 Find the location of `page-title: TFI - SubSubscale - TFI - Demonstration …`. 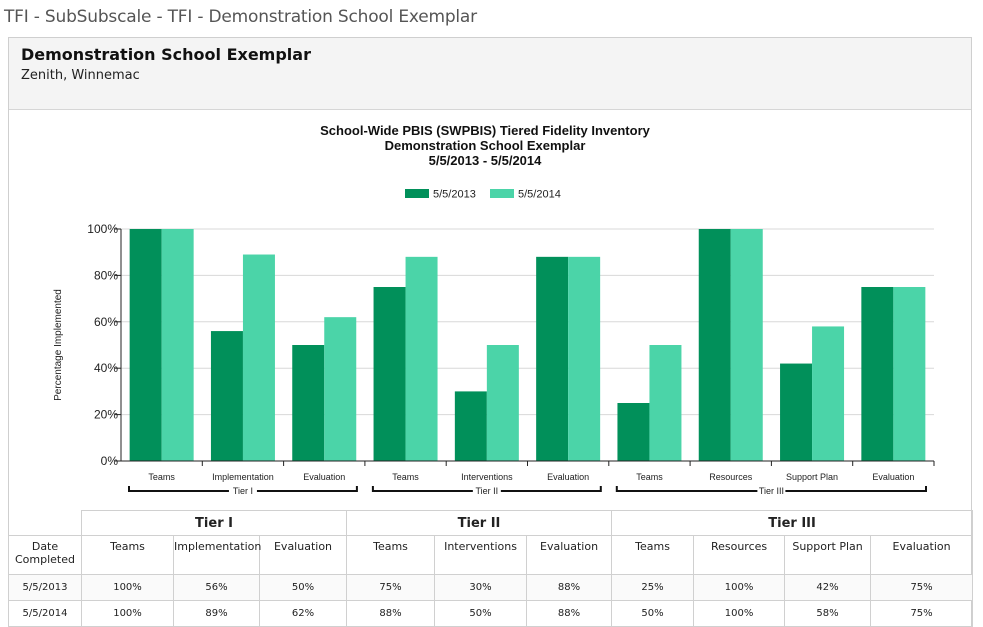

page-title: TFI - SubSubscale - TFI - Demonstration … is located at coordinates (240, 17).